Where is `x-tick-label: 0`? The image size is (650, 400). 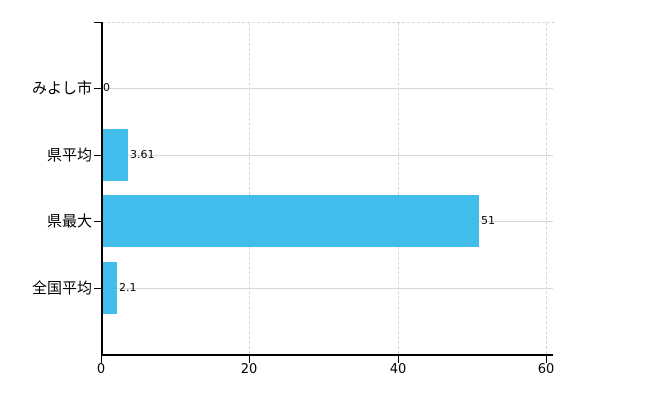
x-tick-label: 0 is located at coordinates (101, 369).